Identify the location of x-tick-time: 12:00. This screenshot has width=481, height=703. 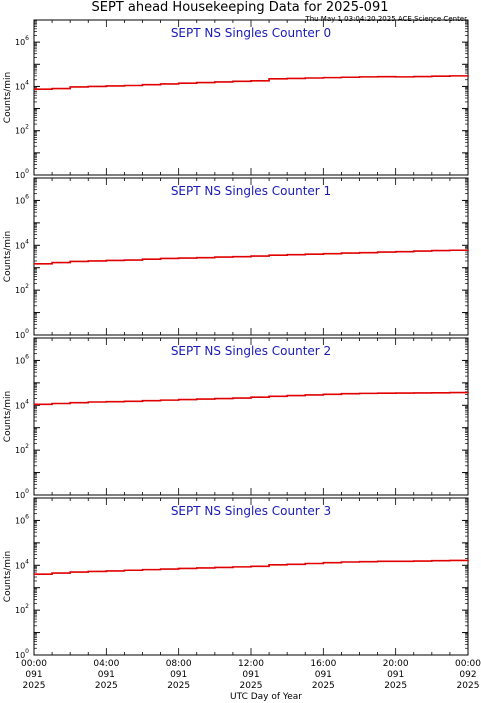
(251, 664).